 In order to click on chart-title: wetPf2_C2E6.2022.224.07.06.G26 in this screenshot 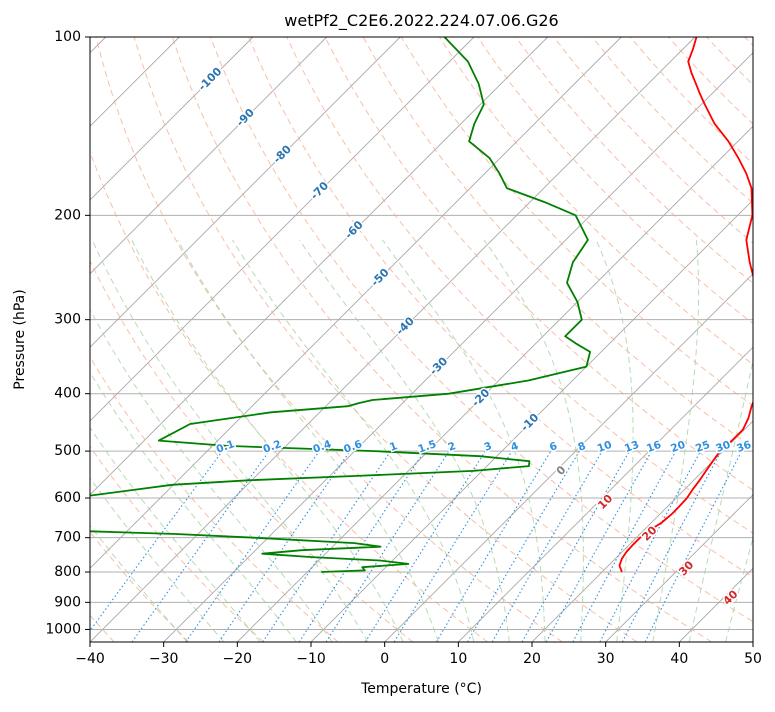, I will do `click(421, 21)`.